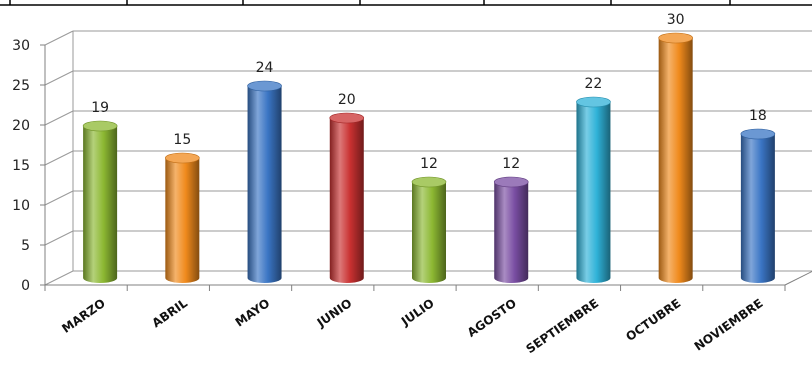  What do you see at coordinates (594, 84) in the screenshot?
I see `data-label: 22` at bounding box center [594, 84].